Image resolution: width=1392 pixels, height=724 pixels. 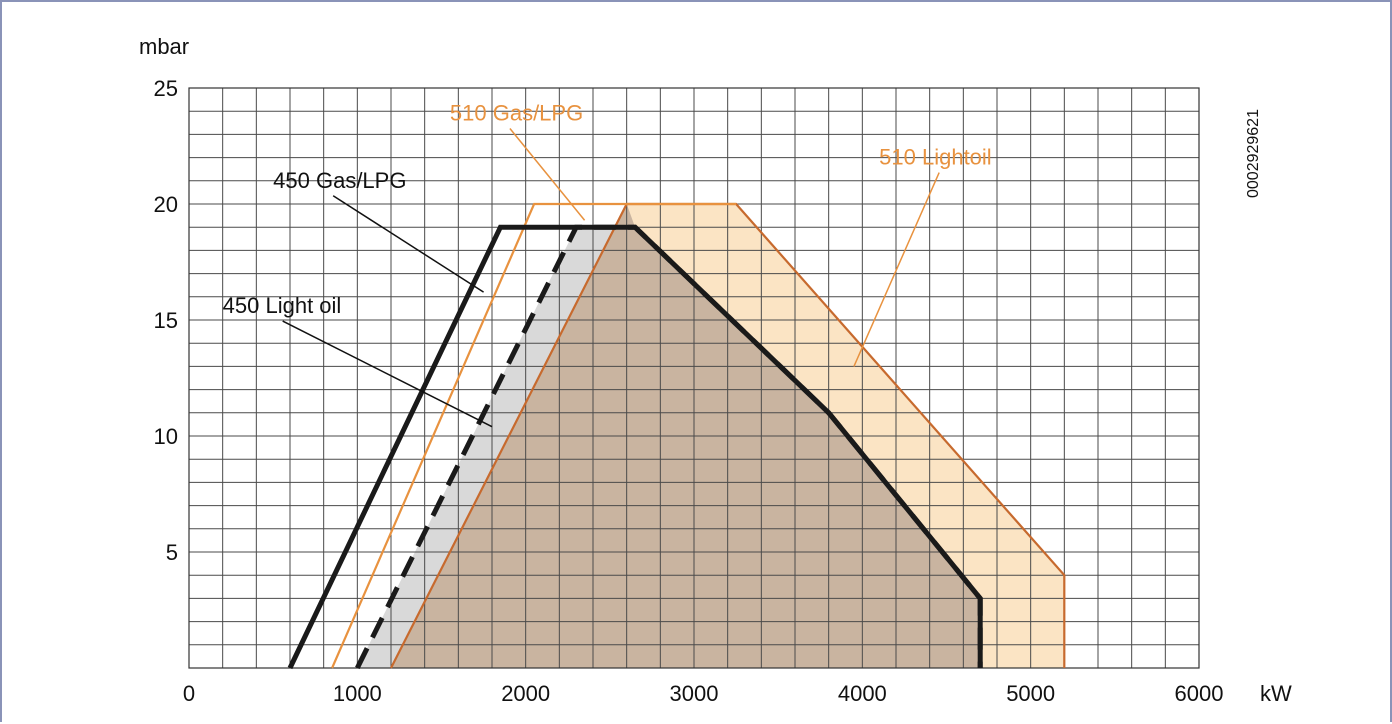 I want to click on label-450-light-oil: 450 Light oil, so click(x=282, y=305).